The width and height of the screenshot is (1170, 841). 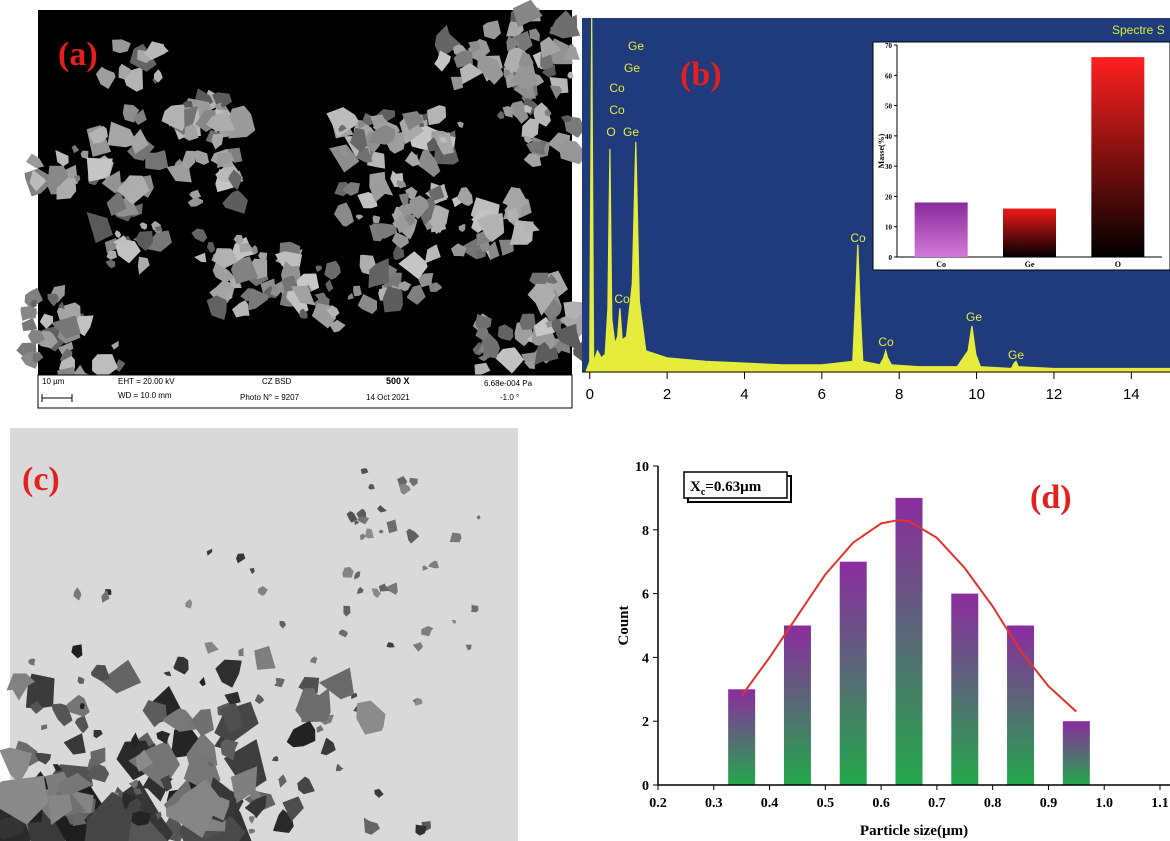 I want to click on x-tick-label: O, so click(x=1118, y=264).